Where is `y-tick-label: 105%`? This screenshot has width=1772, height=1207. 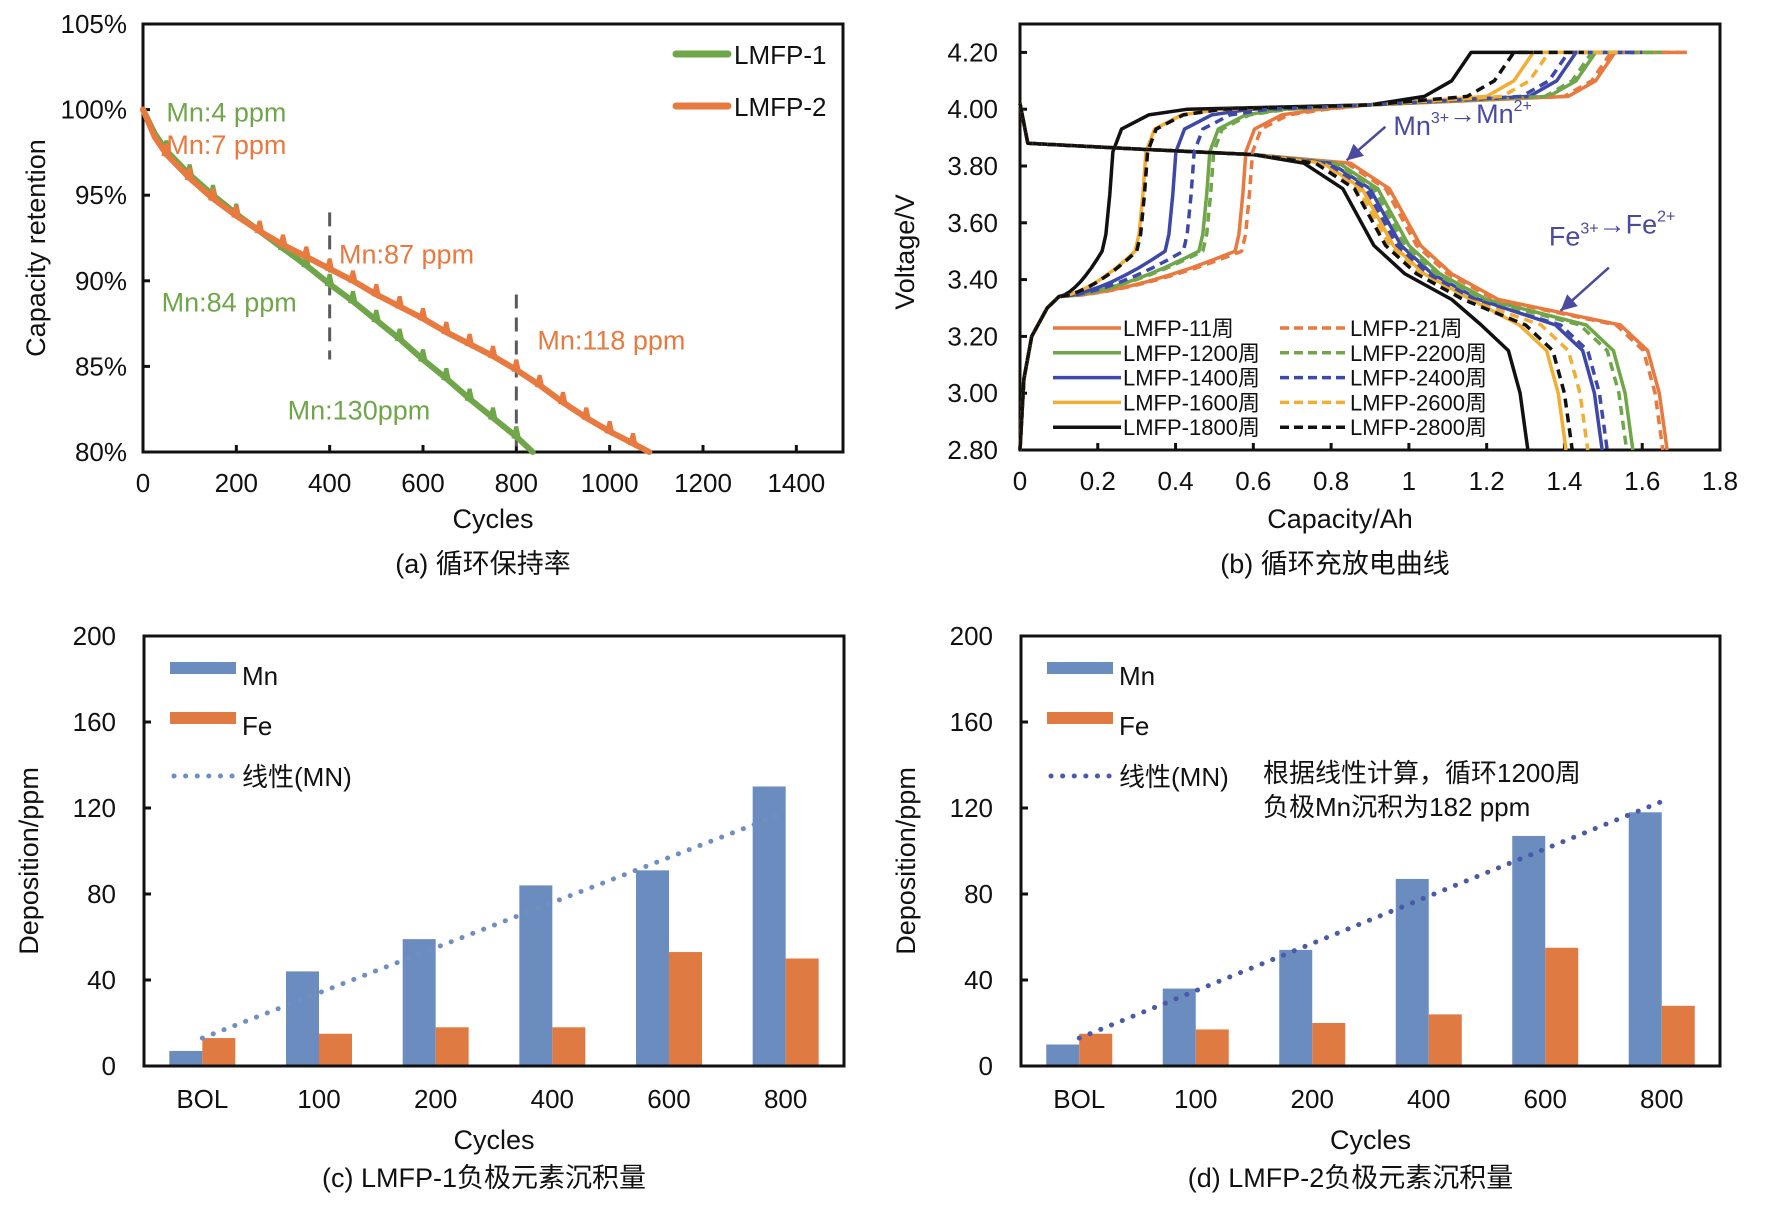
y-tick-label: 105% is located at coordinates (94, 24).